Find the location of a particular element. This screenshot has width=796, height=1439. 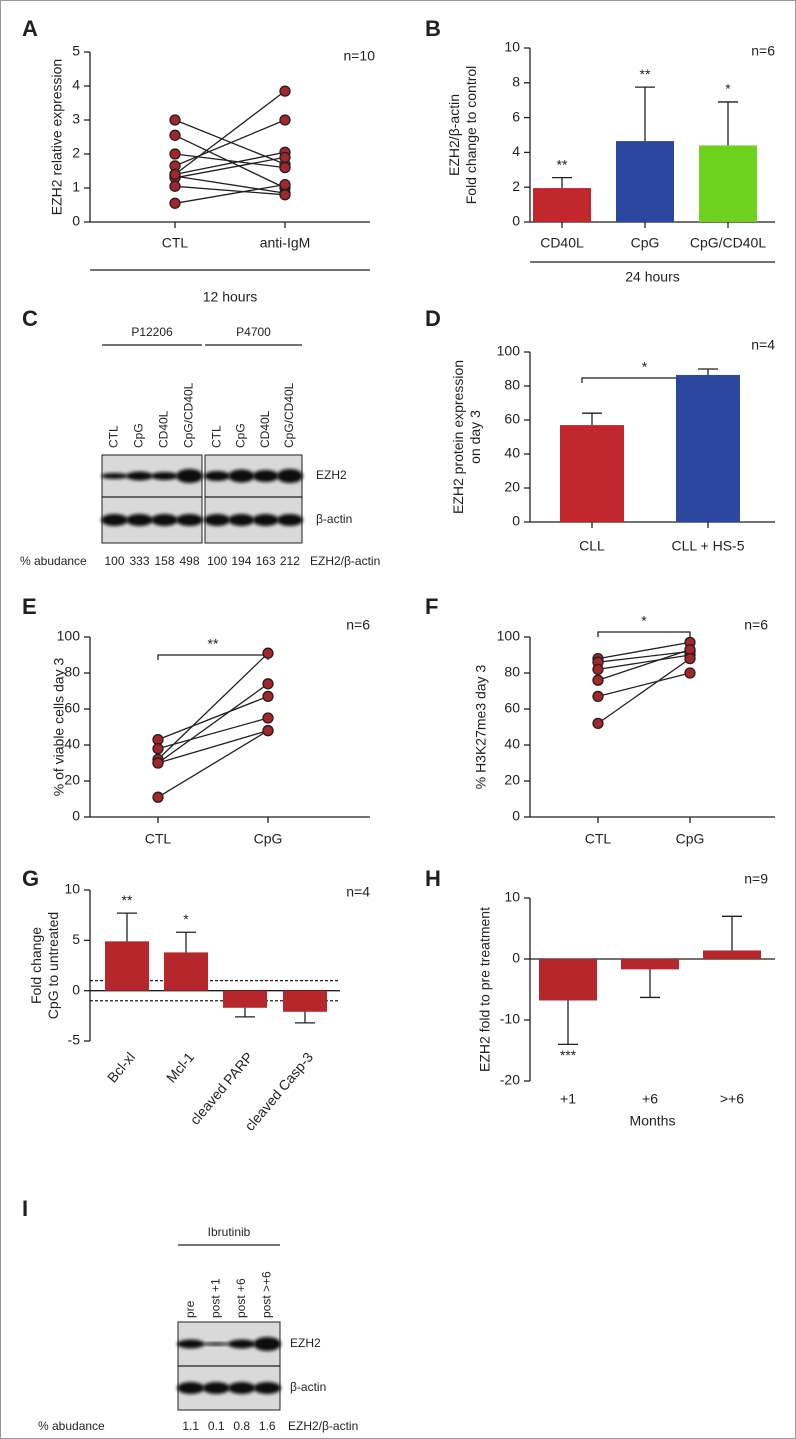

abundance-value: 1.1 is located at coordinates (190, 1426).